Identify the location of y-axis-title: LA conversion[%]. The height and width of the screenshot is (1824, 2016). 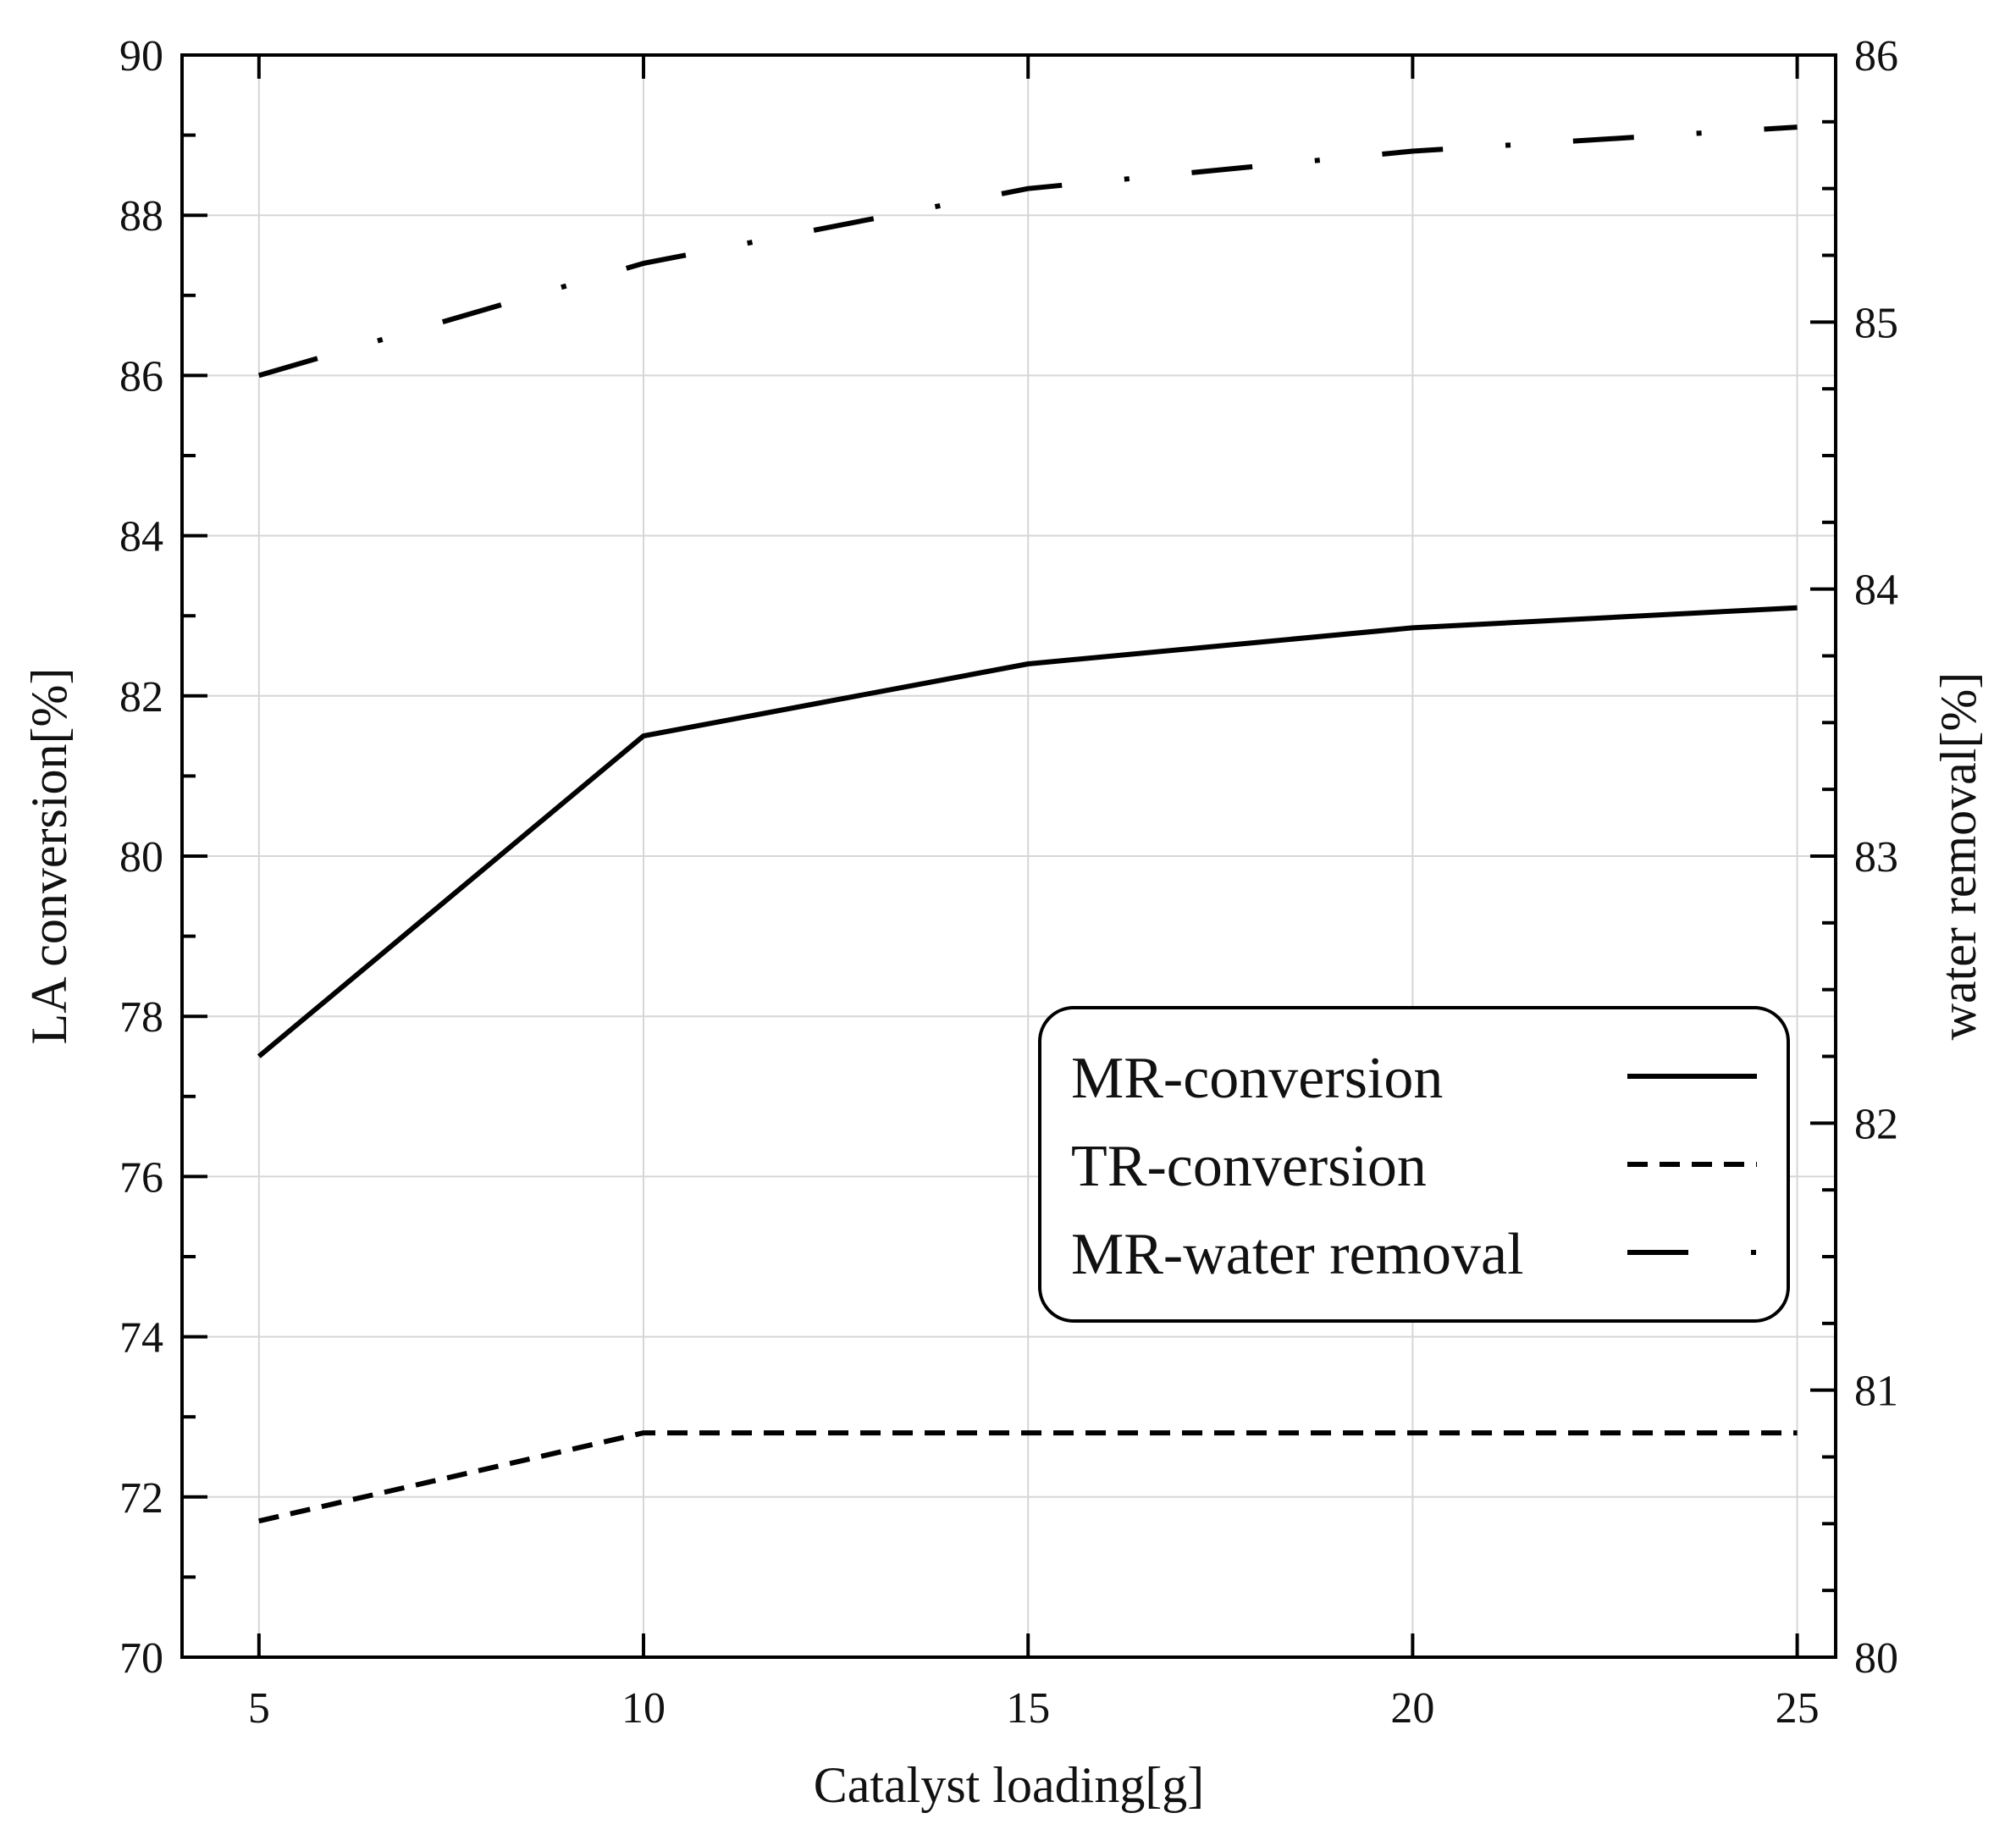
(49, 856).